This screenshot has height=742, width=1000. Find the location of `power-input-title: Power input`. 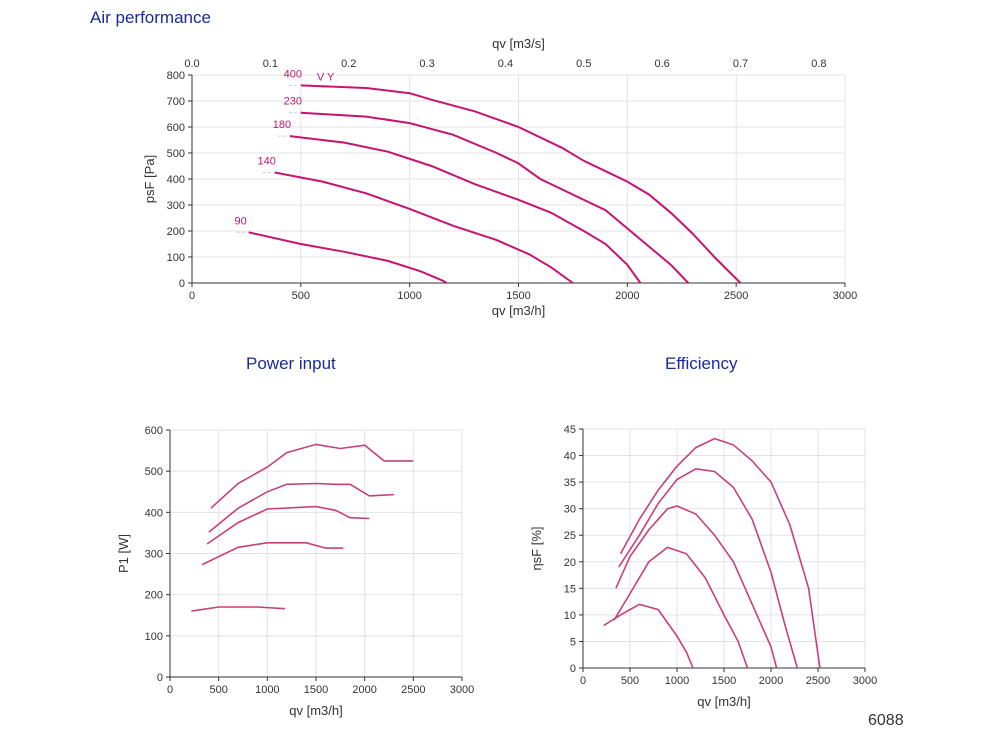

power-input-title: Power input is located at coordinates (291, 363).